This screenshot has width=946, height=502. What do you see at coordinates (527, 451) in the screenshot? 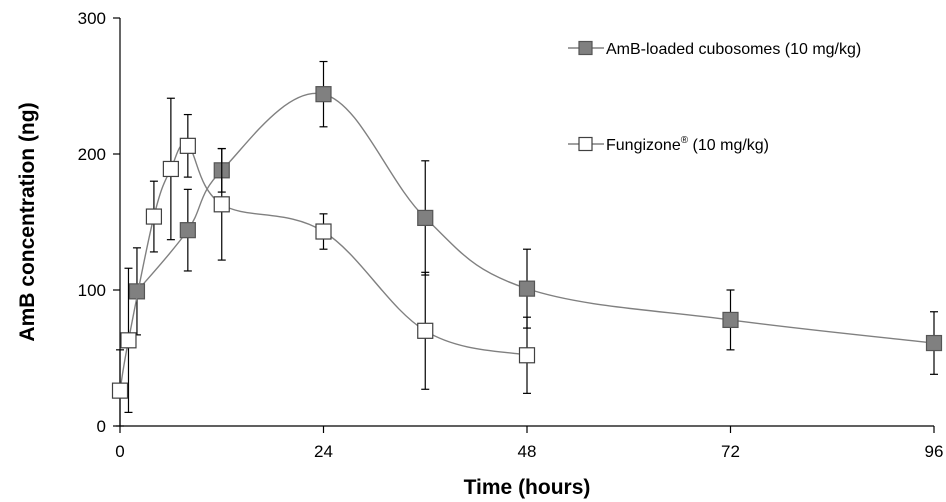
I see `x-tick-label: 48` at bounding box center [527, 451].